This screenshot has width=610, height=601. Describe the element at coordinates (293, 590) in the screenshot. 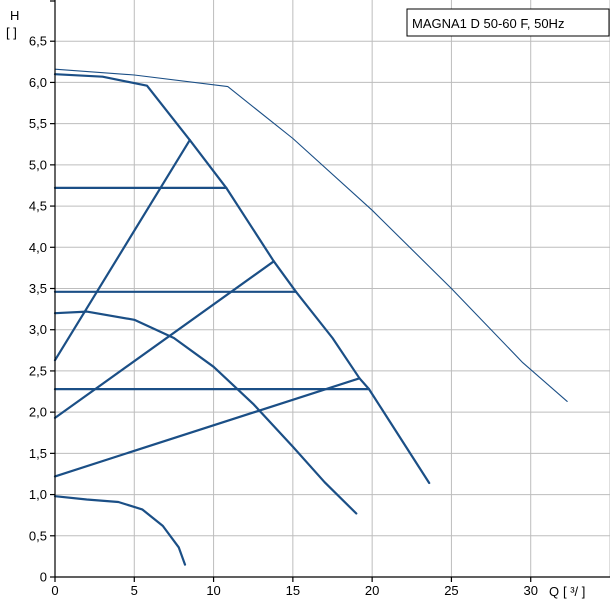

I see `x-tick-label: 15` at that location.